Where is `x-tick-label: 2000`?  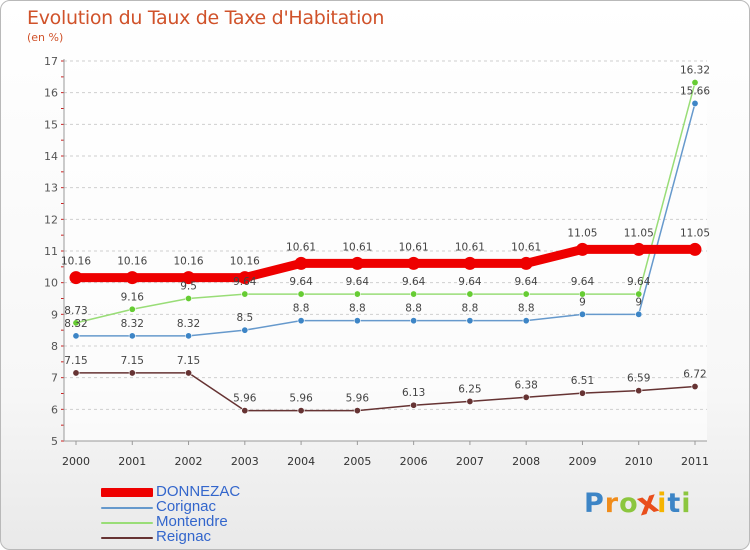
x-tick-label: 2000 is located at coordinates (76, 461).